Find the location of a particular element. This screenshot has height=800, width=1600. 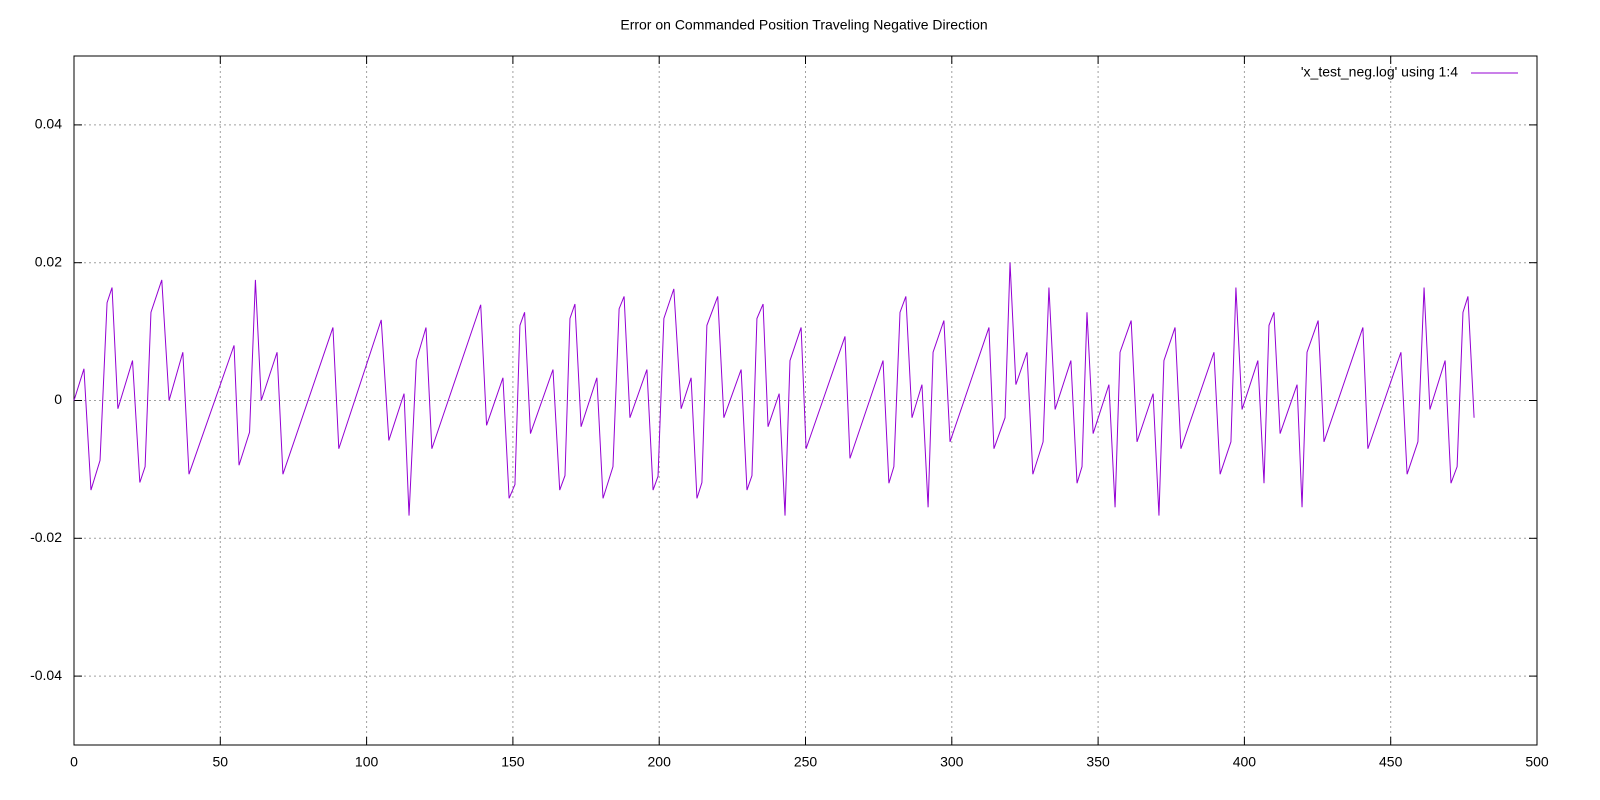

x-tick-label: 400 is located at coordinates (1245, 762).